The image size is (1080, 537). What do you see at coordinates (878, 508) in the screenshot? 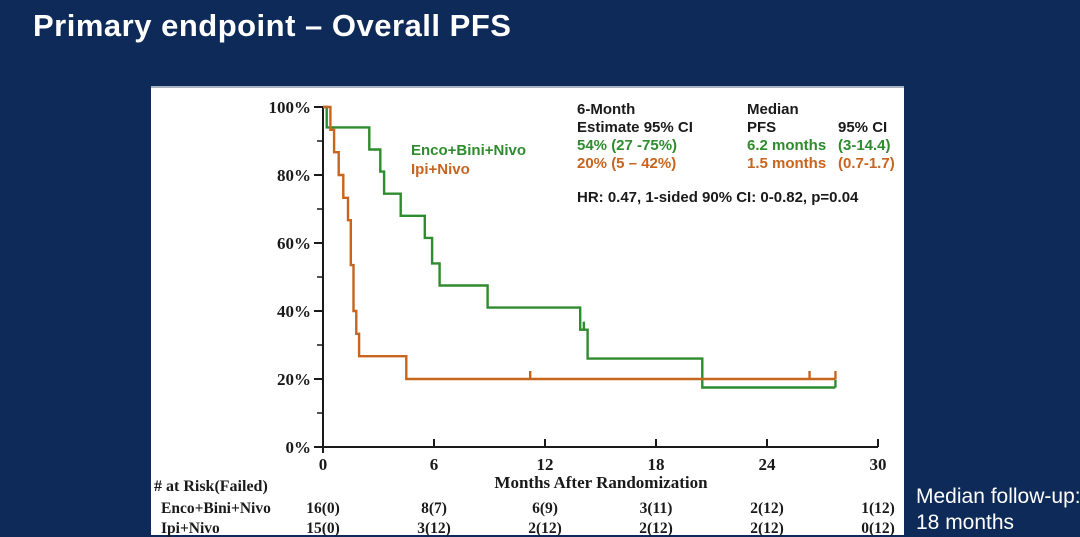
I see `risk-cell: 1(12)` at bounding box center [878, 508].